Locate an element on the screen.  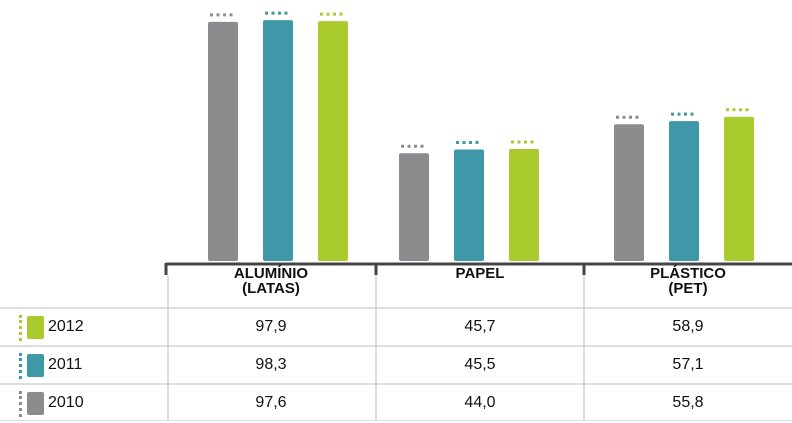
cell-2012-aluminio: 97,9 is located at coordinates (271, 326).